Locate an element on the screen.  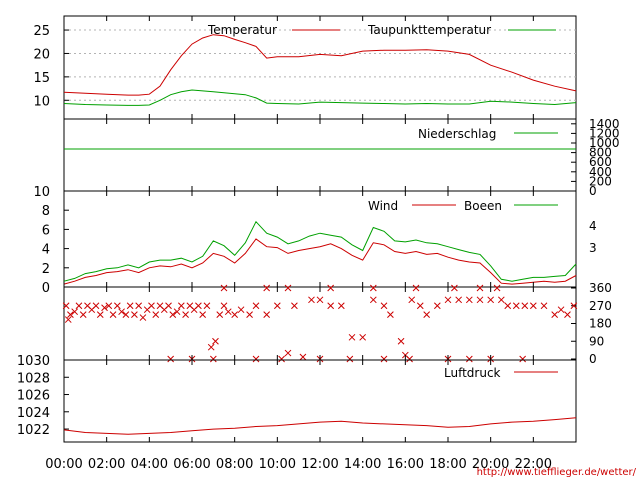
yticks-pressure: 1022 1024 1026 1028 1030 is located at coordinates (43, 396).